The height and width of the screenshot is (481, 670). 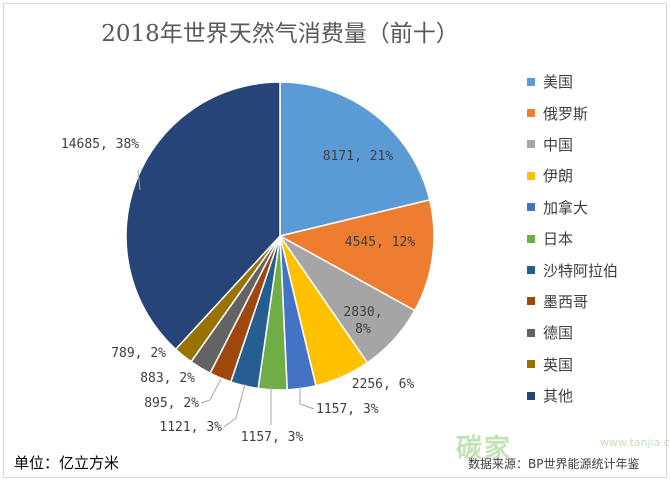 I want to click on legend-item-7: 墨西哥, so click(x=572, y=301).